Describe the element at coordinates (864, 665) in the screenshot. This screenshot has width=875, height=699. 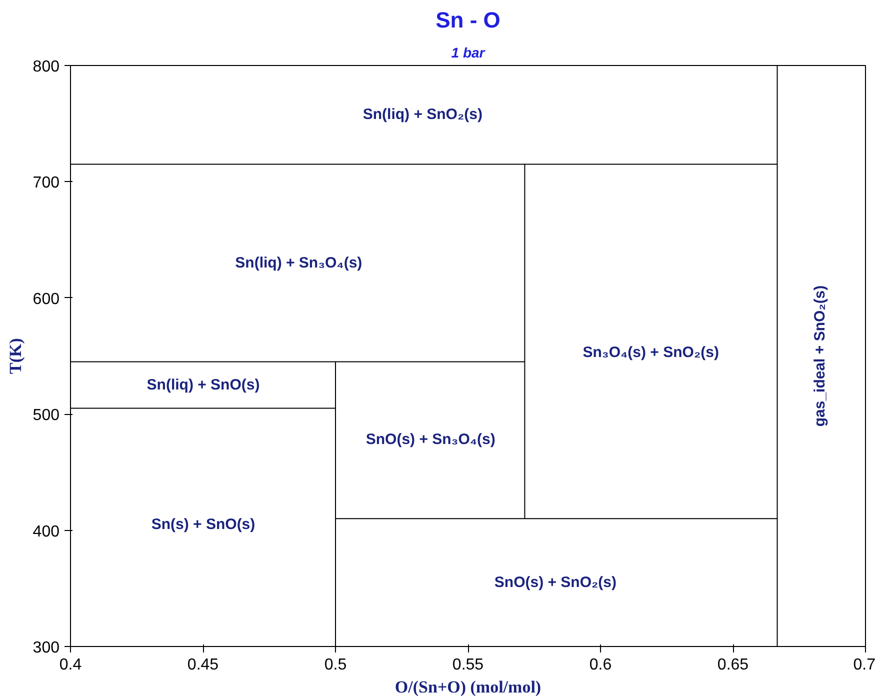
I see `x-tick-label: 0.7` at that location.